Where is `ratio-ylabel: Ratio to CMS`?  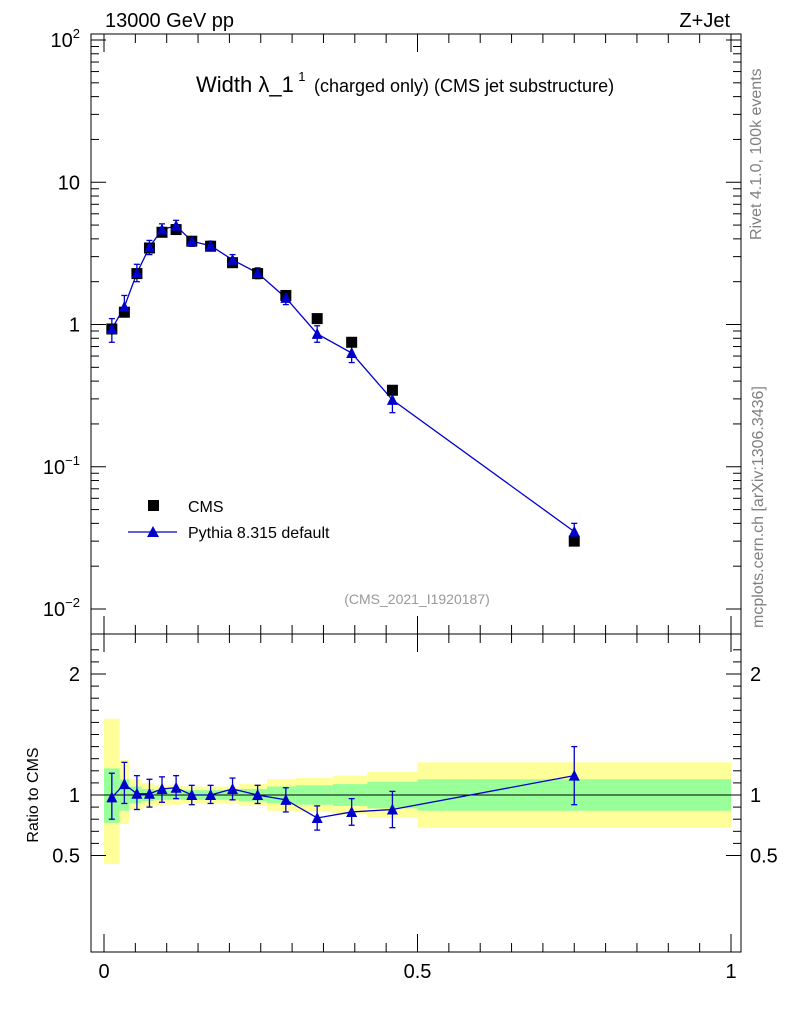
ratio-ylabel: Ratio to CMS is located at coordinates (33, 794).